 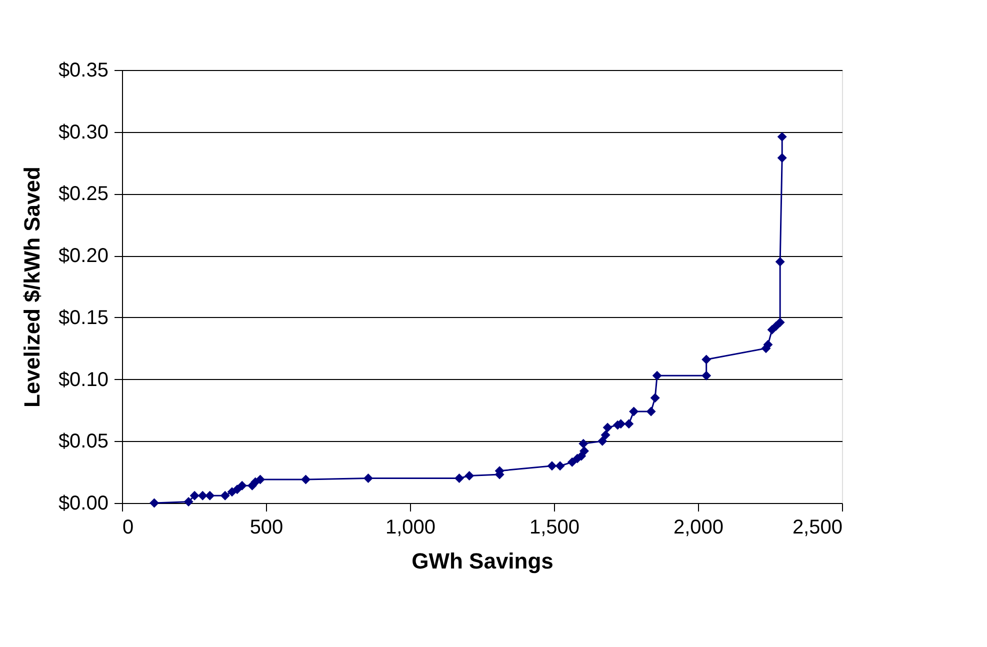 I want to click on x-tick-label: 0, so click(x=128, y=527).